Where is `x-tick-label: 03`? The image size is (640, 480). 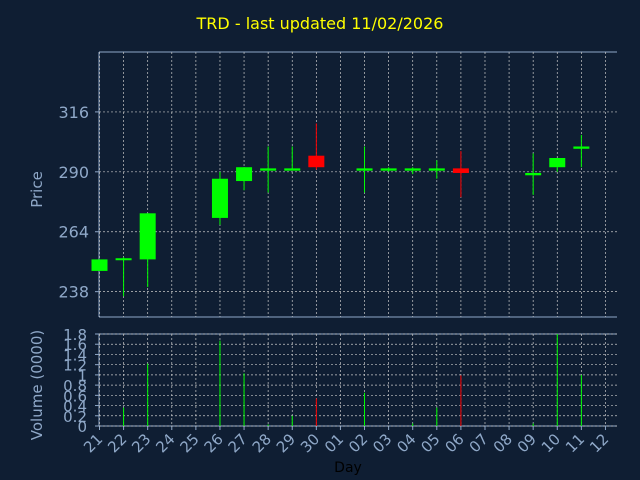
x-tick-label: 03 is located at coordinates (382, 443).